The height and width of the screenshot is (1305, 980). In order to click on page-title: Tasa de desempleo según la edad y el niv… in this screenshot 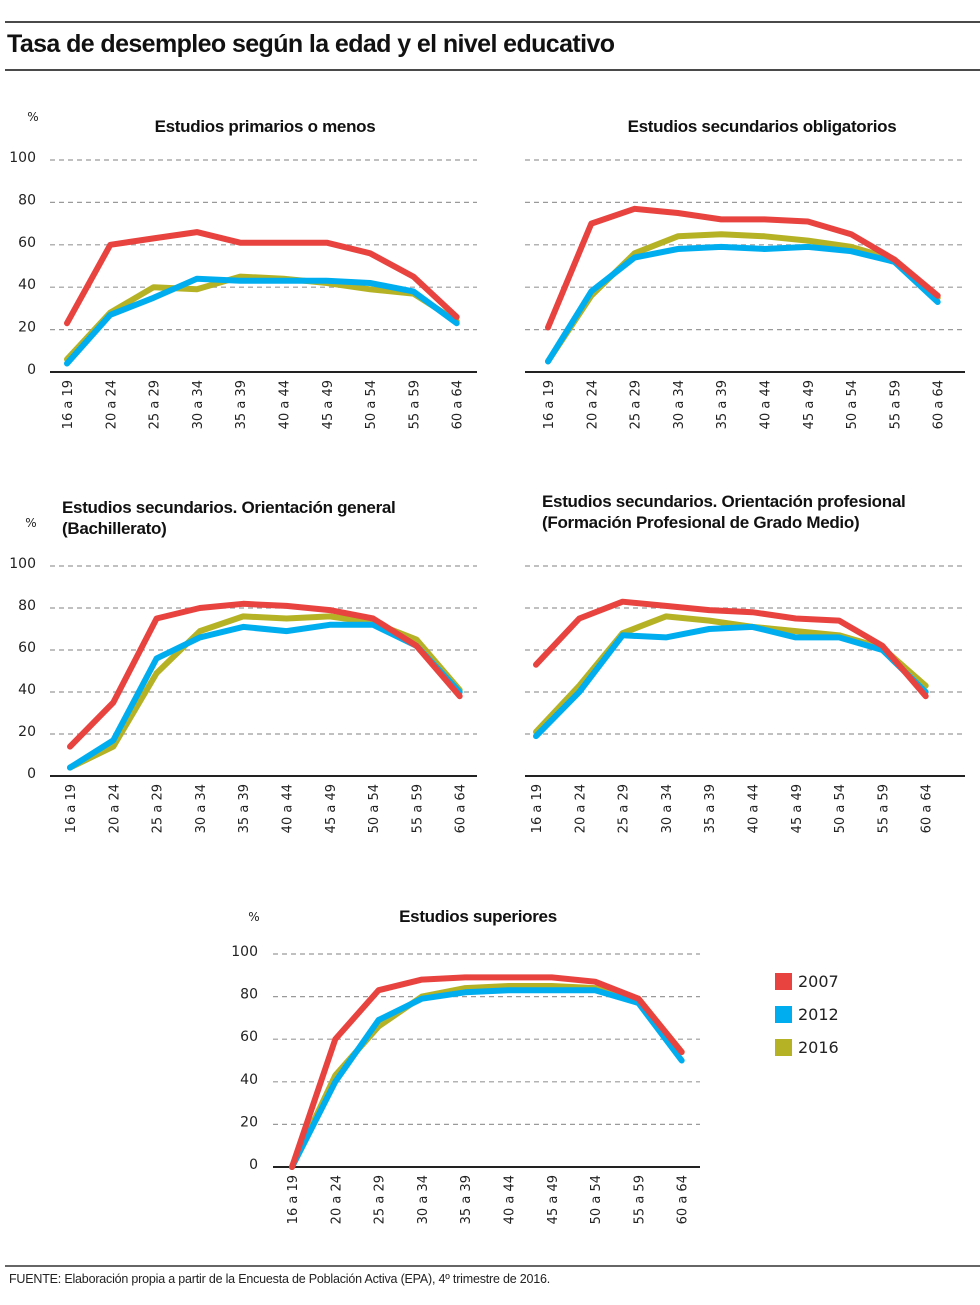, I will do `click(311, 44)`.